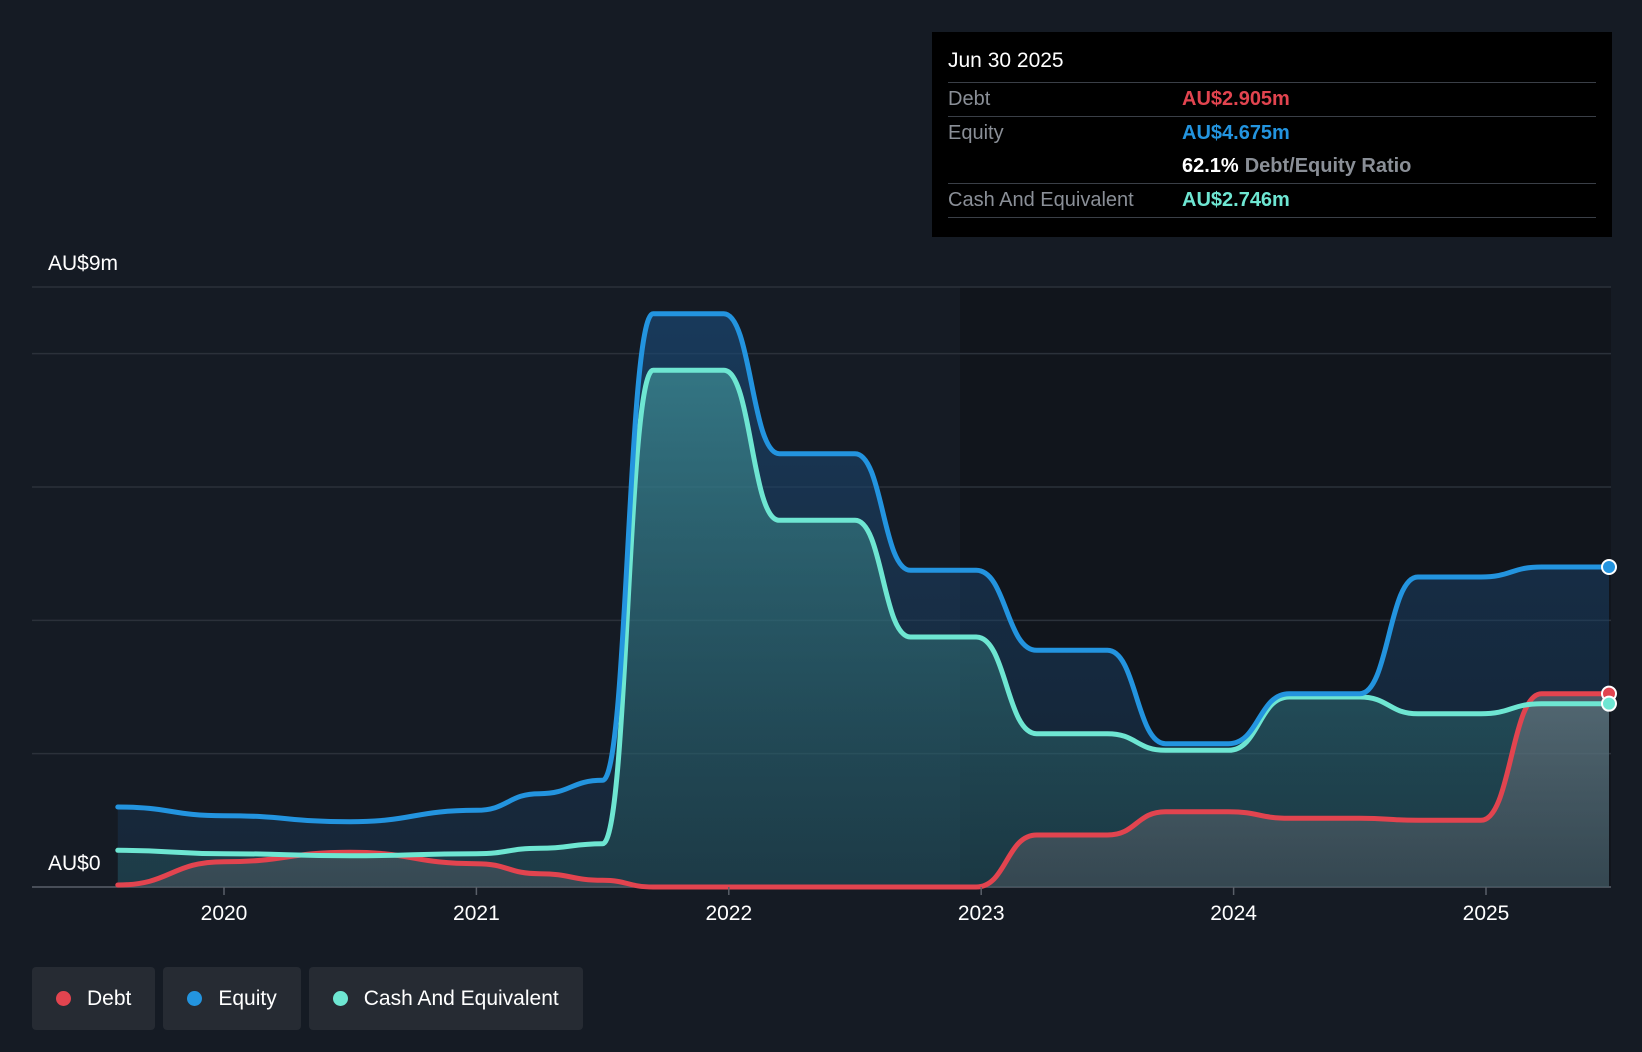 Image resolution: width=1642 pixels, height=1052 pixels. Describe the element at coordinates (224, 913) in the screenshot. I see `x-tick-label-2020: 2020` at that location.